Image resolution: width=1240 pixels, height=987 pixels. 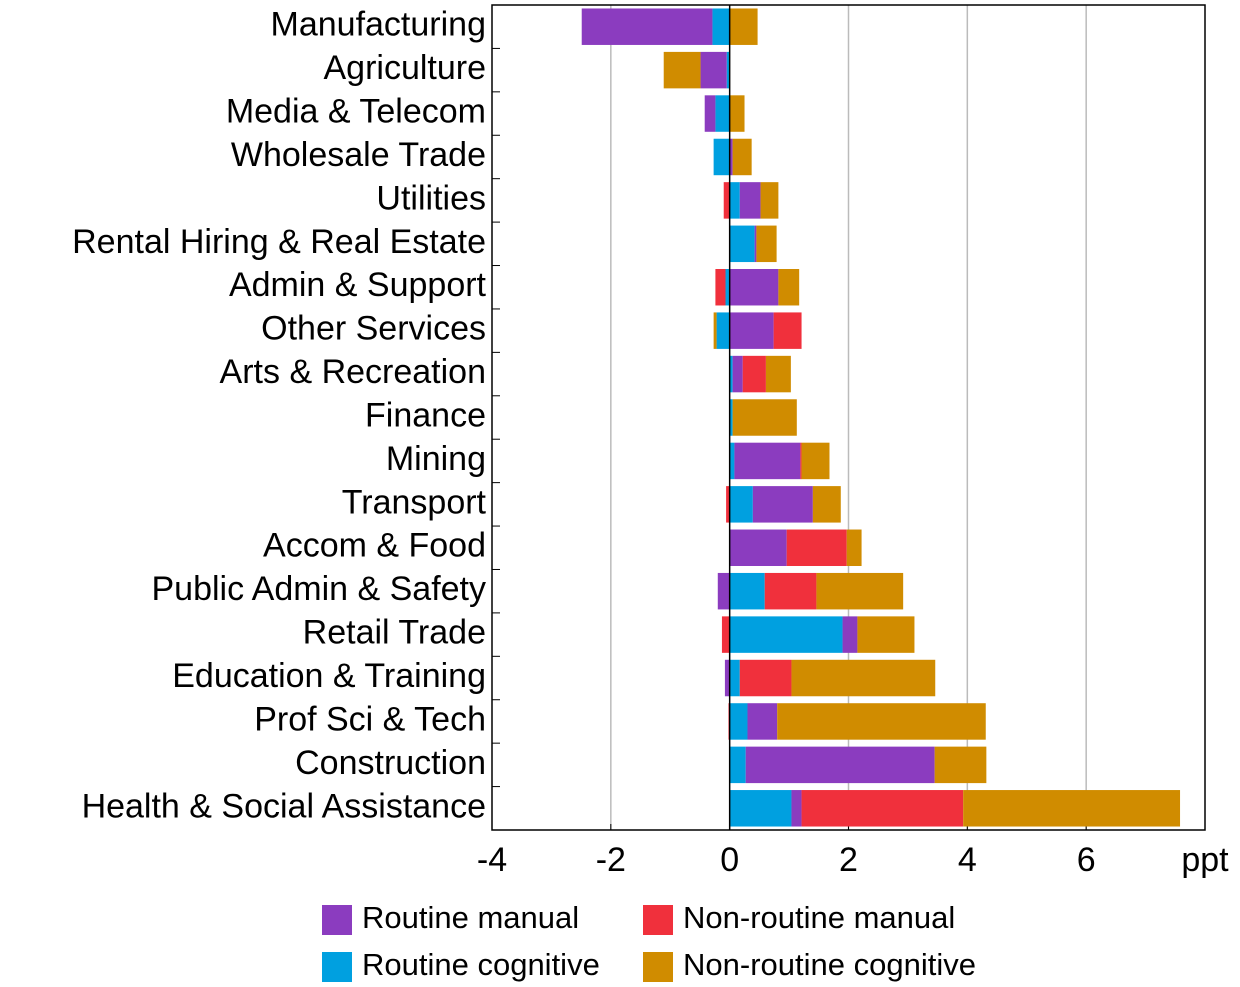 What do you see at coordinates (390, 763) in the screenshot?
I see `category-label: Construction` at bounding box center [390, 763].